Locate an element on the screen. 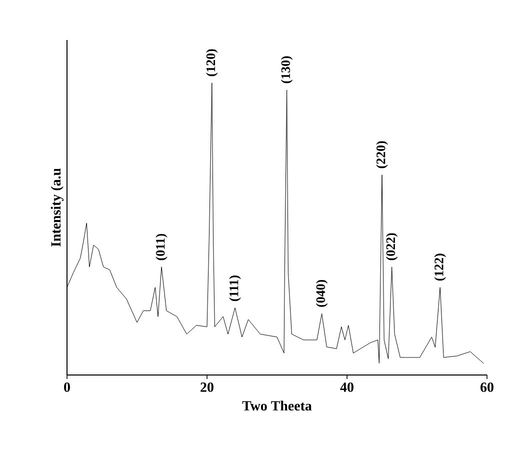 This screenshot has height=454, width=512. annotation: (130) is located at coordinates (286, 70).